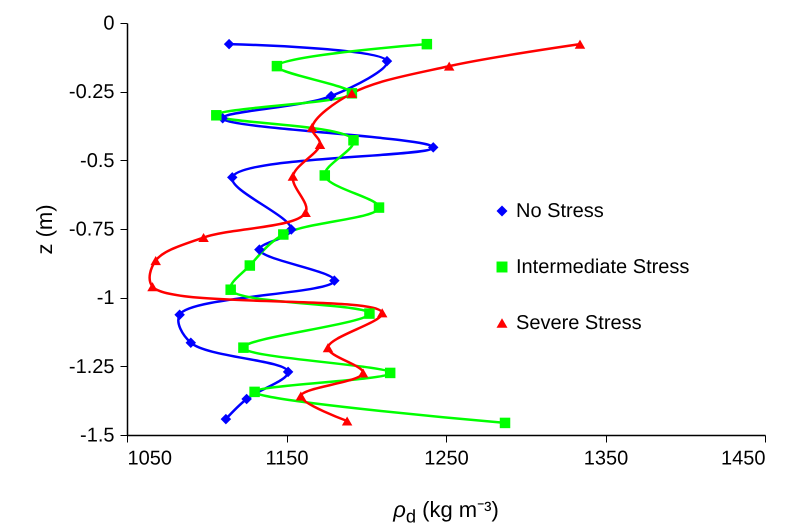 The image size is (794, 529). I want to click on y-axis-title: z (m), so click(44, 229).